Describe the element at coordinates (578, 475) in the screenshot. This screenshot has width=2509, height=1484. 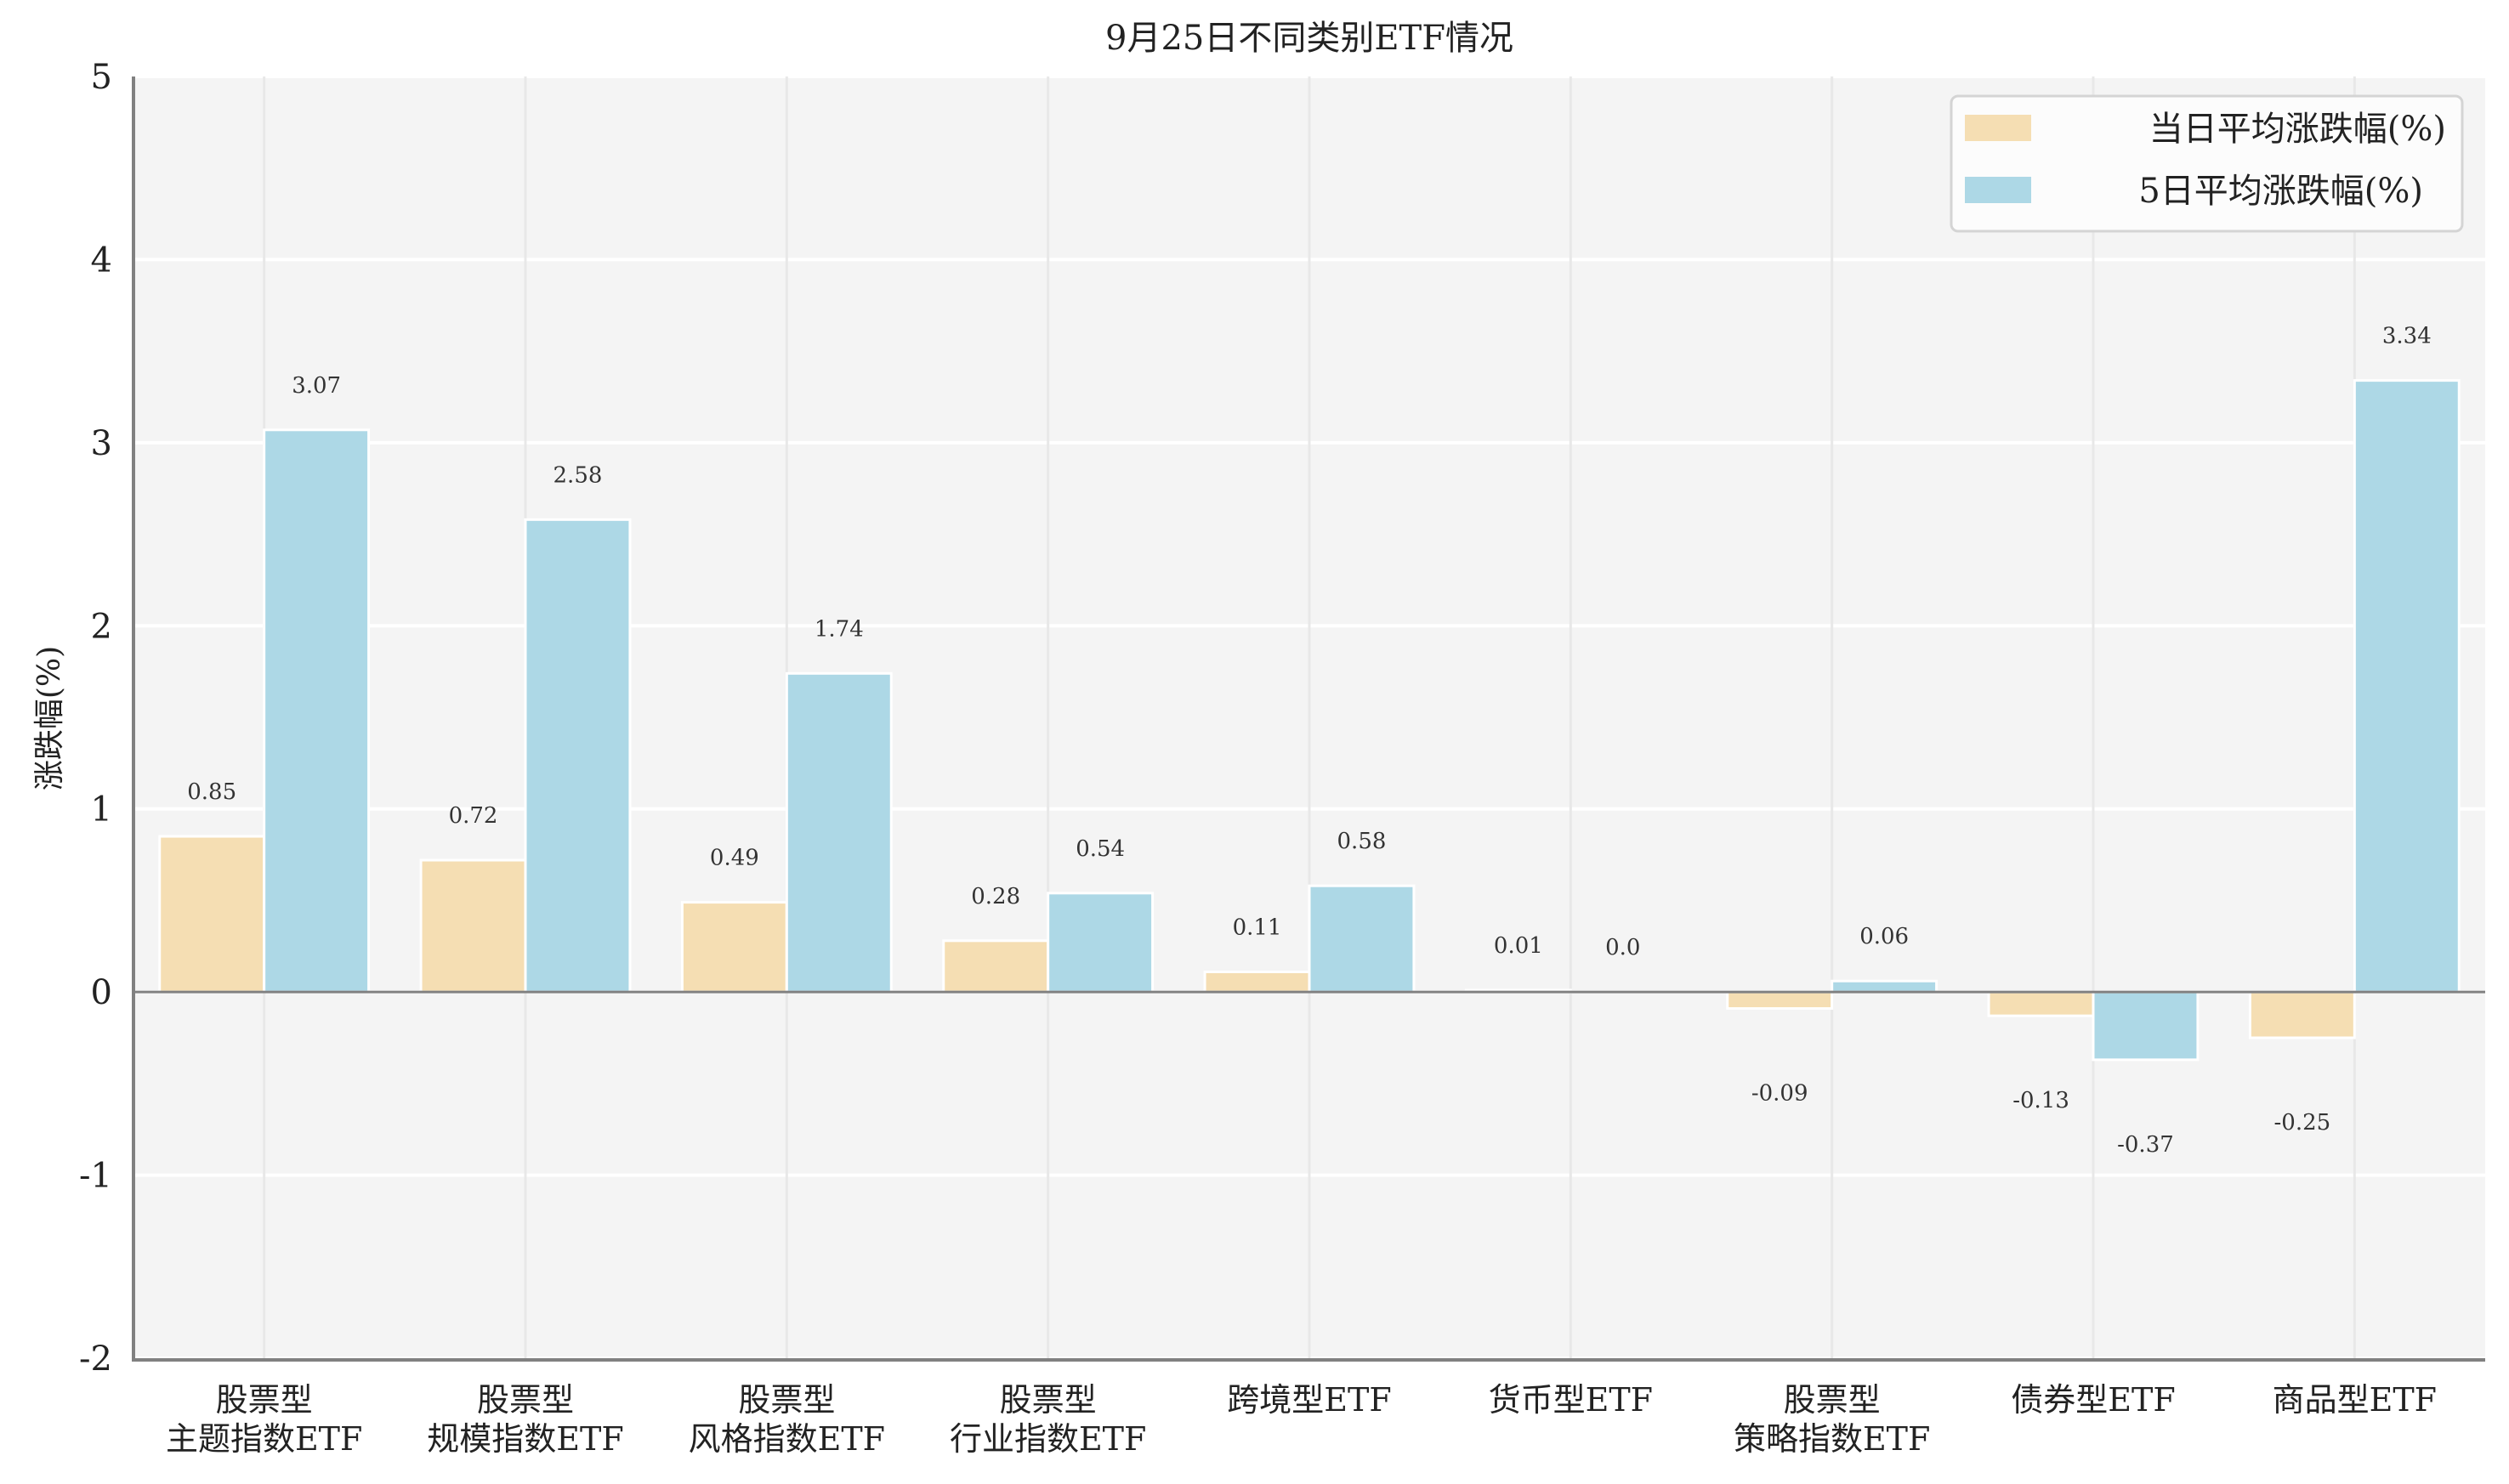
I see `value-label: 2.58` at that location.